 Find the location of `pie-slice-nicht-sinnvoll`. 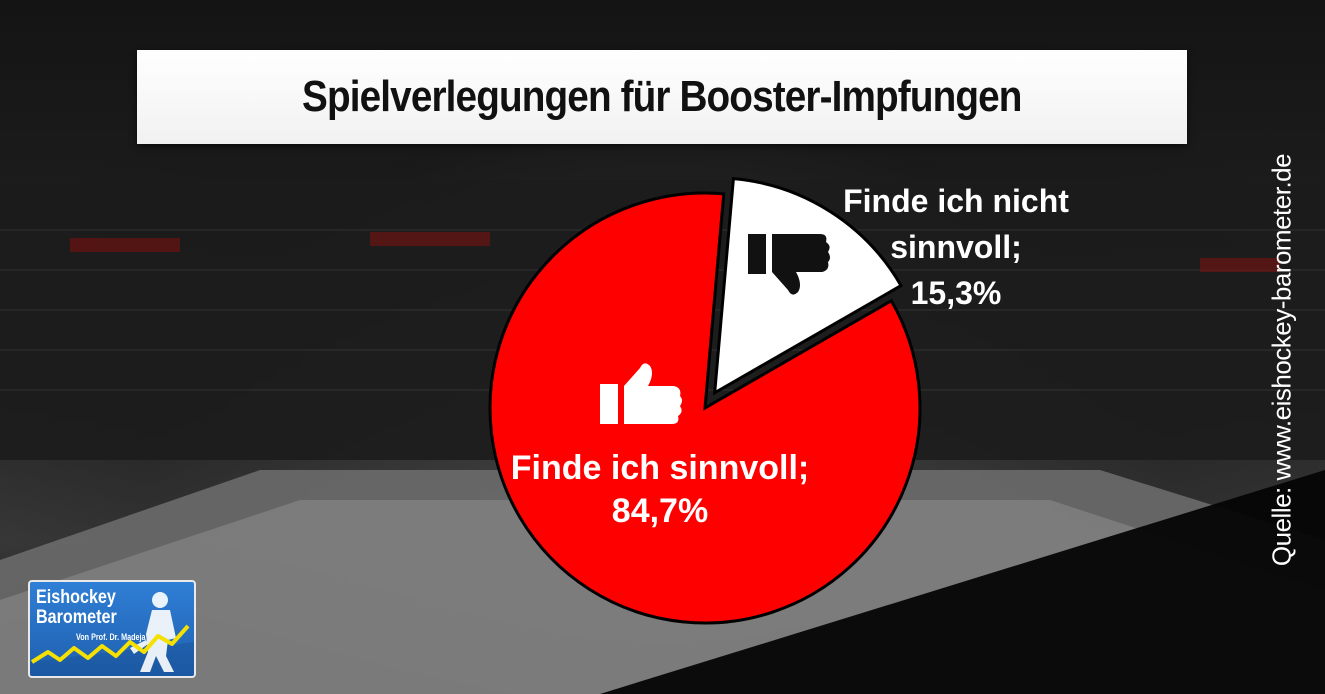

pie-slice-nicht-sinnvoll is located at coordinates (808, 286).